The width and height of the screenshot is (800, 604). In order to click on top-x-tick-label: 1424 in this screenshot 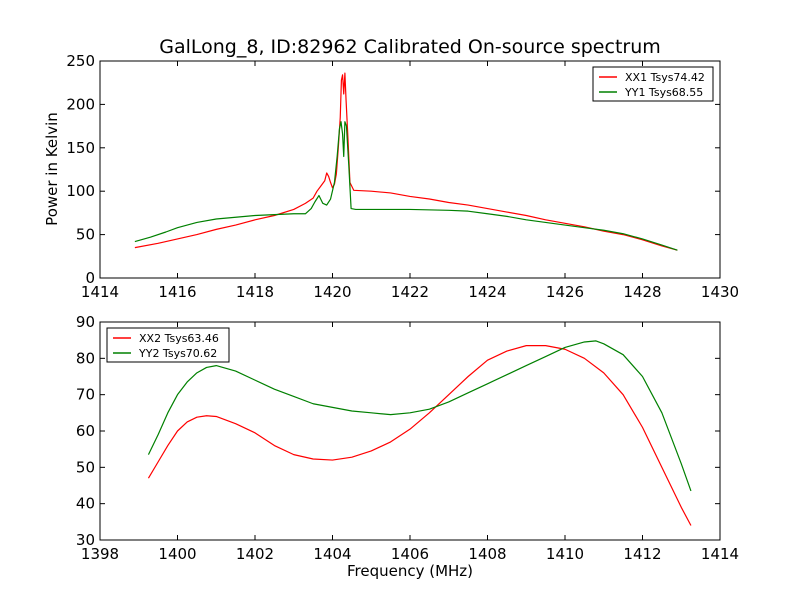, I will do `click(487, 292)`.